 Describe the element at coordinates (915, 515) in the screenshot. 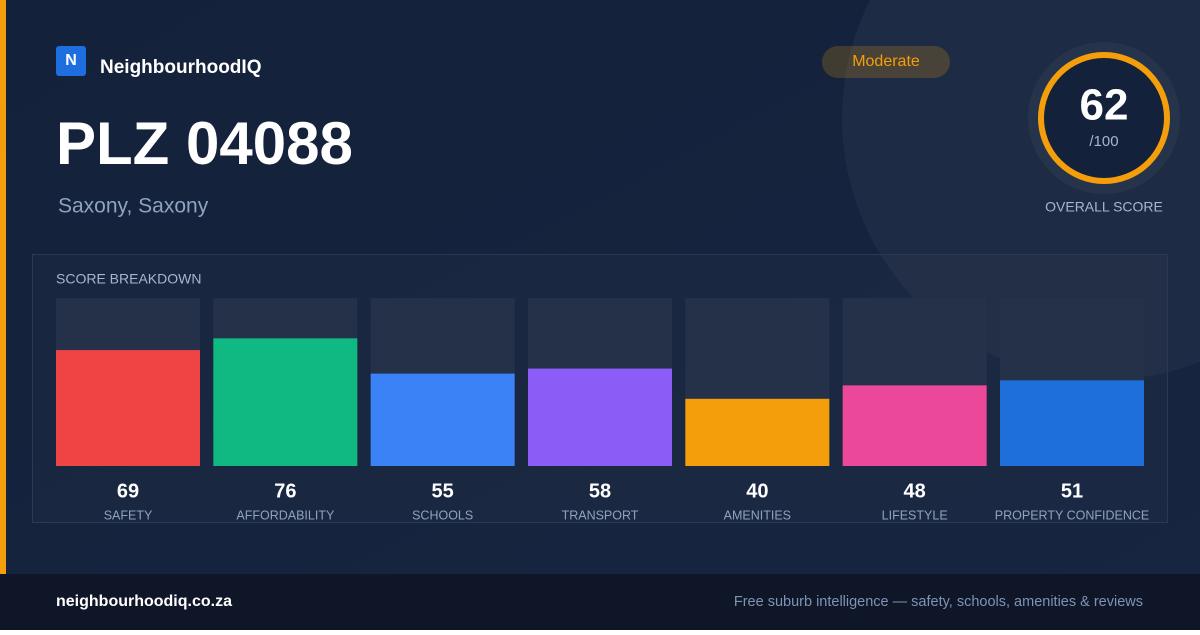

I see `category-label: LIFESTYLE` at that location.